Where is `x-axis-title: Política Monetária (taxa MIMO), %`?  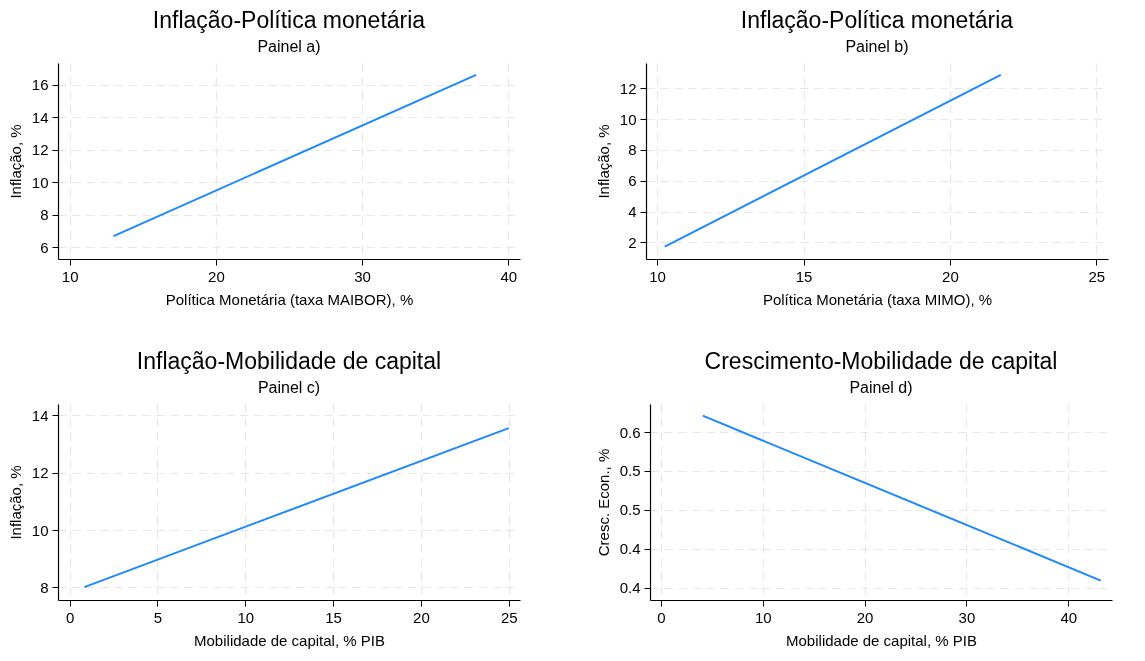
x-axis-title: Política Monetária (taxa MIMO), % is located at coordinates (877, 299).